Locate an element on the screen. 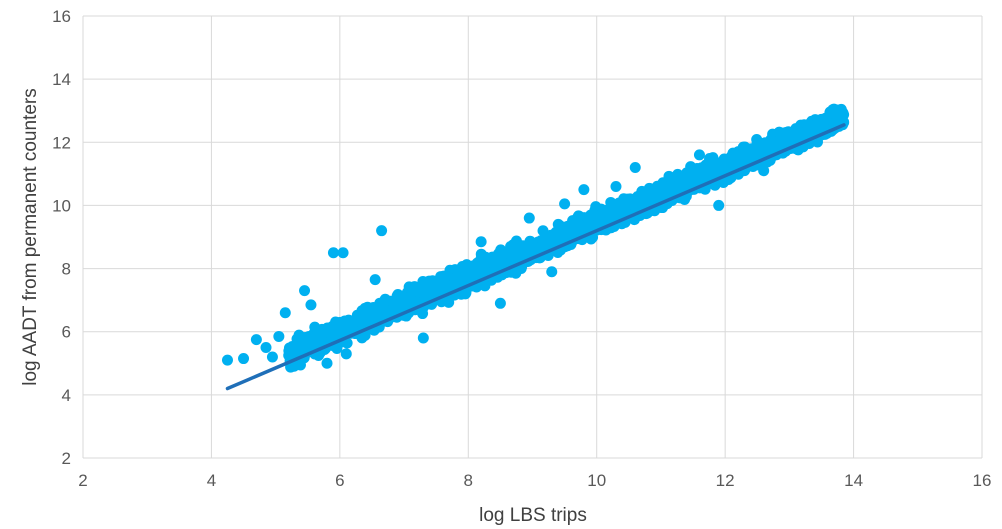 This screenshot has height=529, width=1002. x-tick-label: 10 is located at coordinates (596, 480).